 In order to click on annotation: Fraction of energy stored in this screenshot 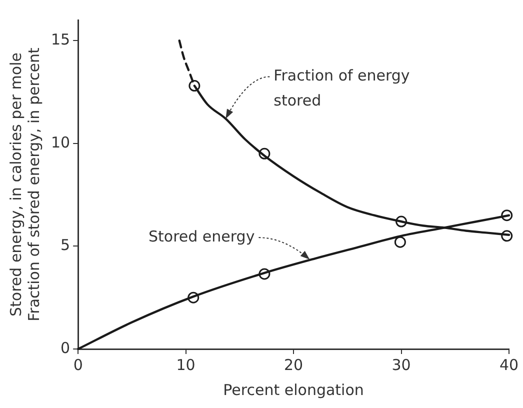, I will do `click(342, 88)`.